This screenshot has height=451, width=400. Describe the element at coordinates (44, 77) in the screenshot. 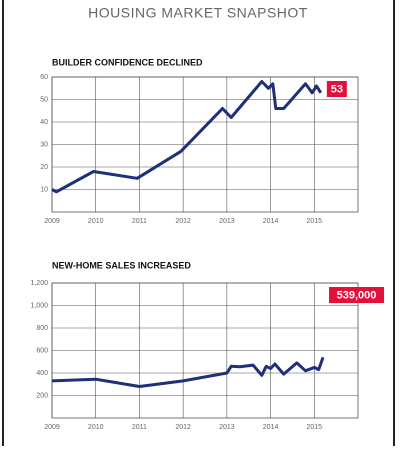

I see `y-tick-label: 60` at that location.